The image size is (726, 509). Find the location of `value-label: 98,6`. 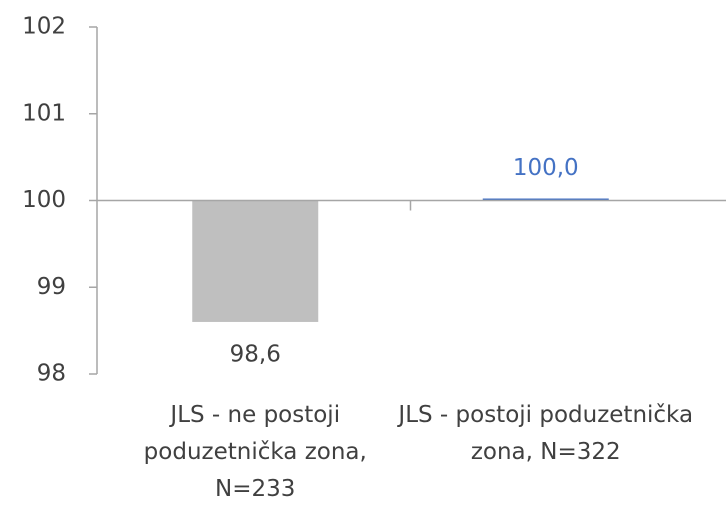

value-label: 98,6 is located at coordinates (255, 354).